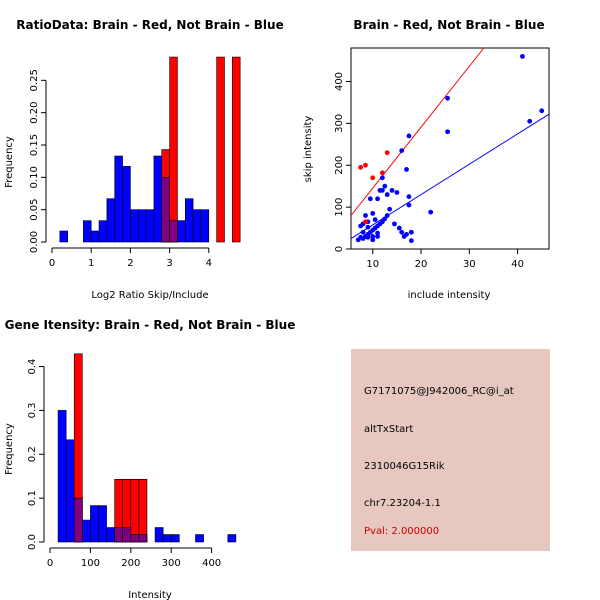  What do you see at coordinates (209, 263) in the screenshot?
I see `ratio-x-tick-label-4: 4` at bounding box center [209, 263].